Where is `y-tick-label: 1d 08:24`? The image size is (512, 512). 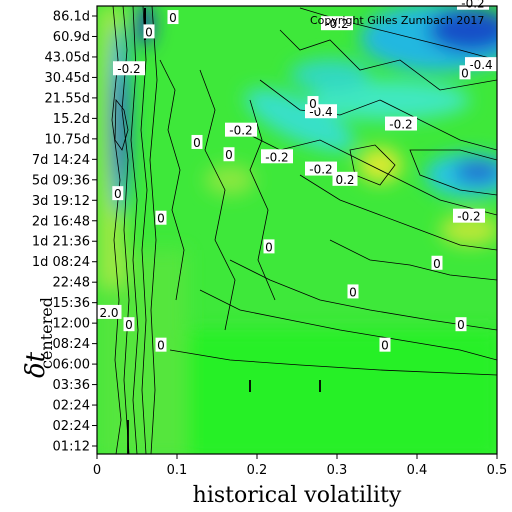 y-tick-label: 1d 08:24 is located at coordinates (61, 262).